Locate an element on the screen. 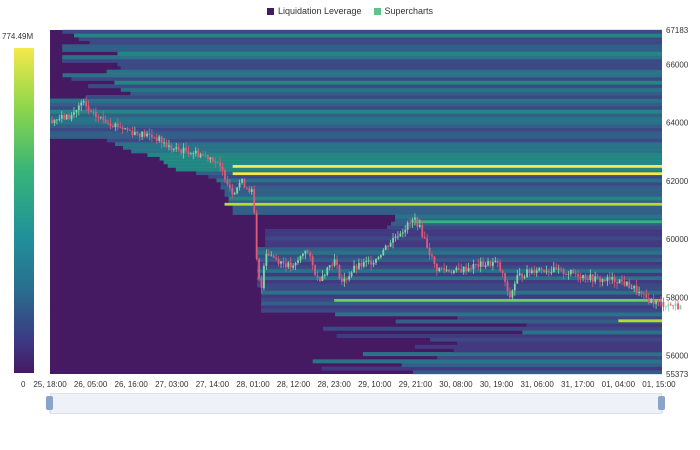 This screenshot has width=700, height=450. x-tick-label: 29, 10:00 is located at coordinates (375, 384).